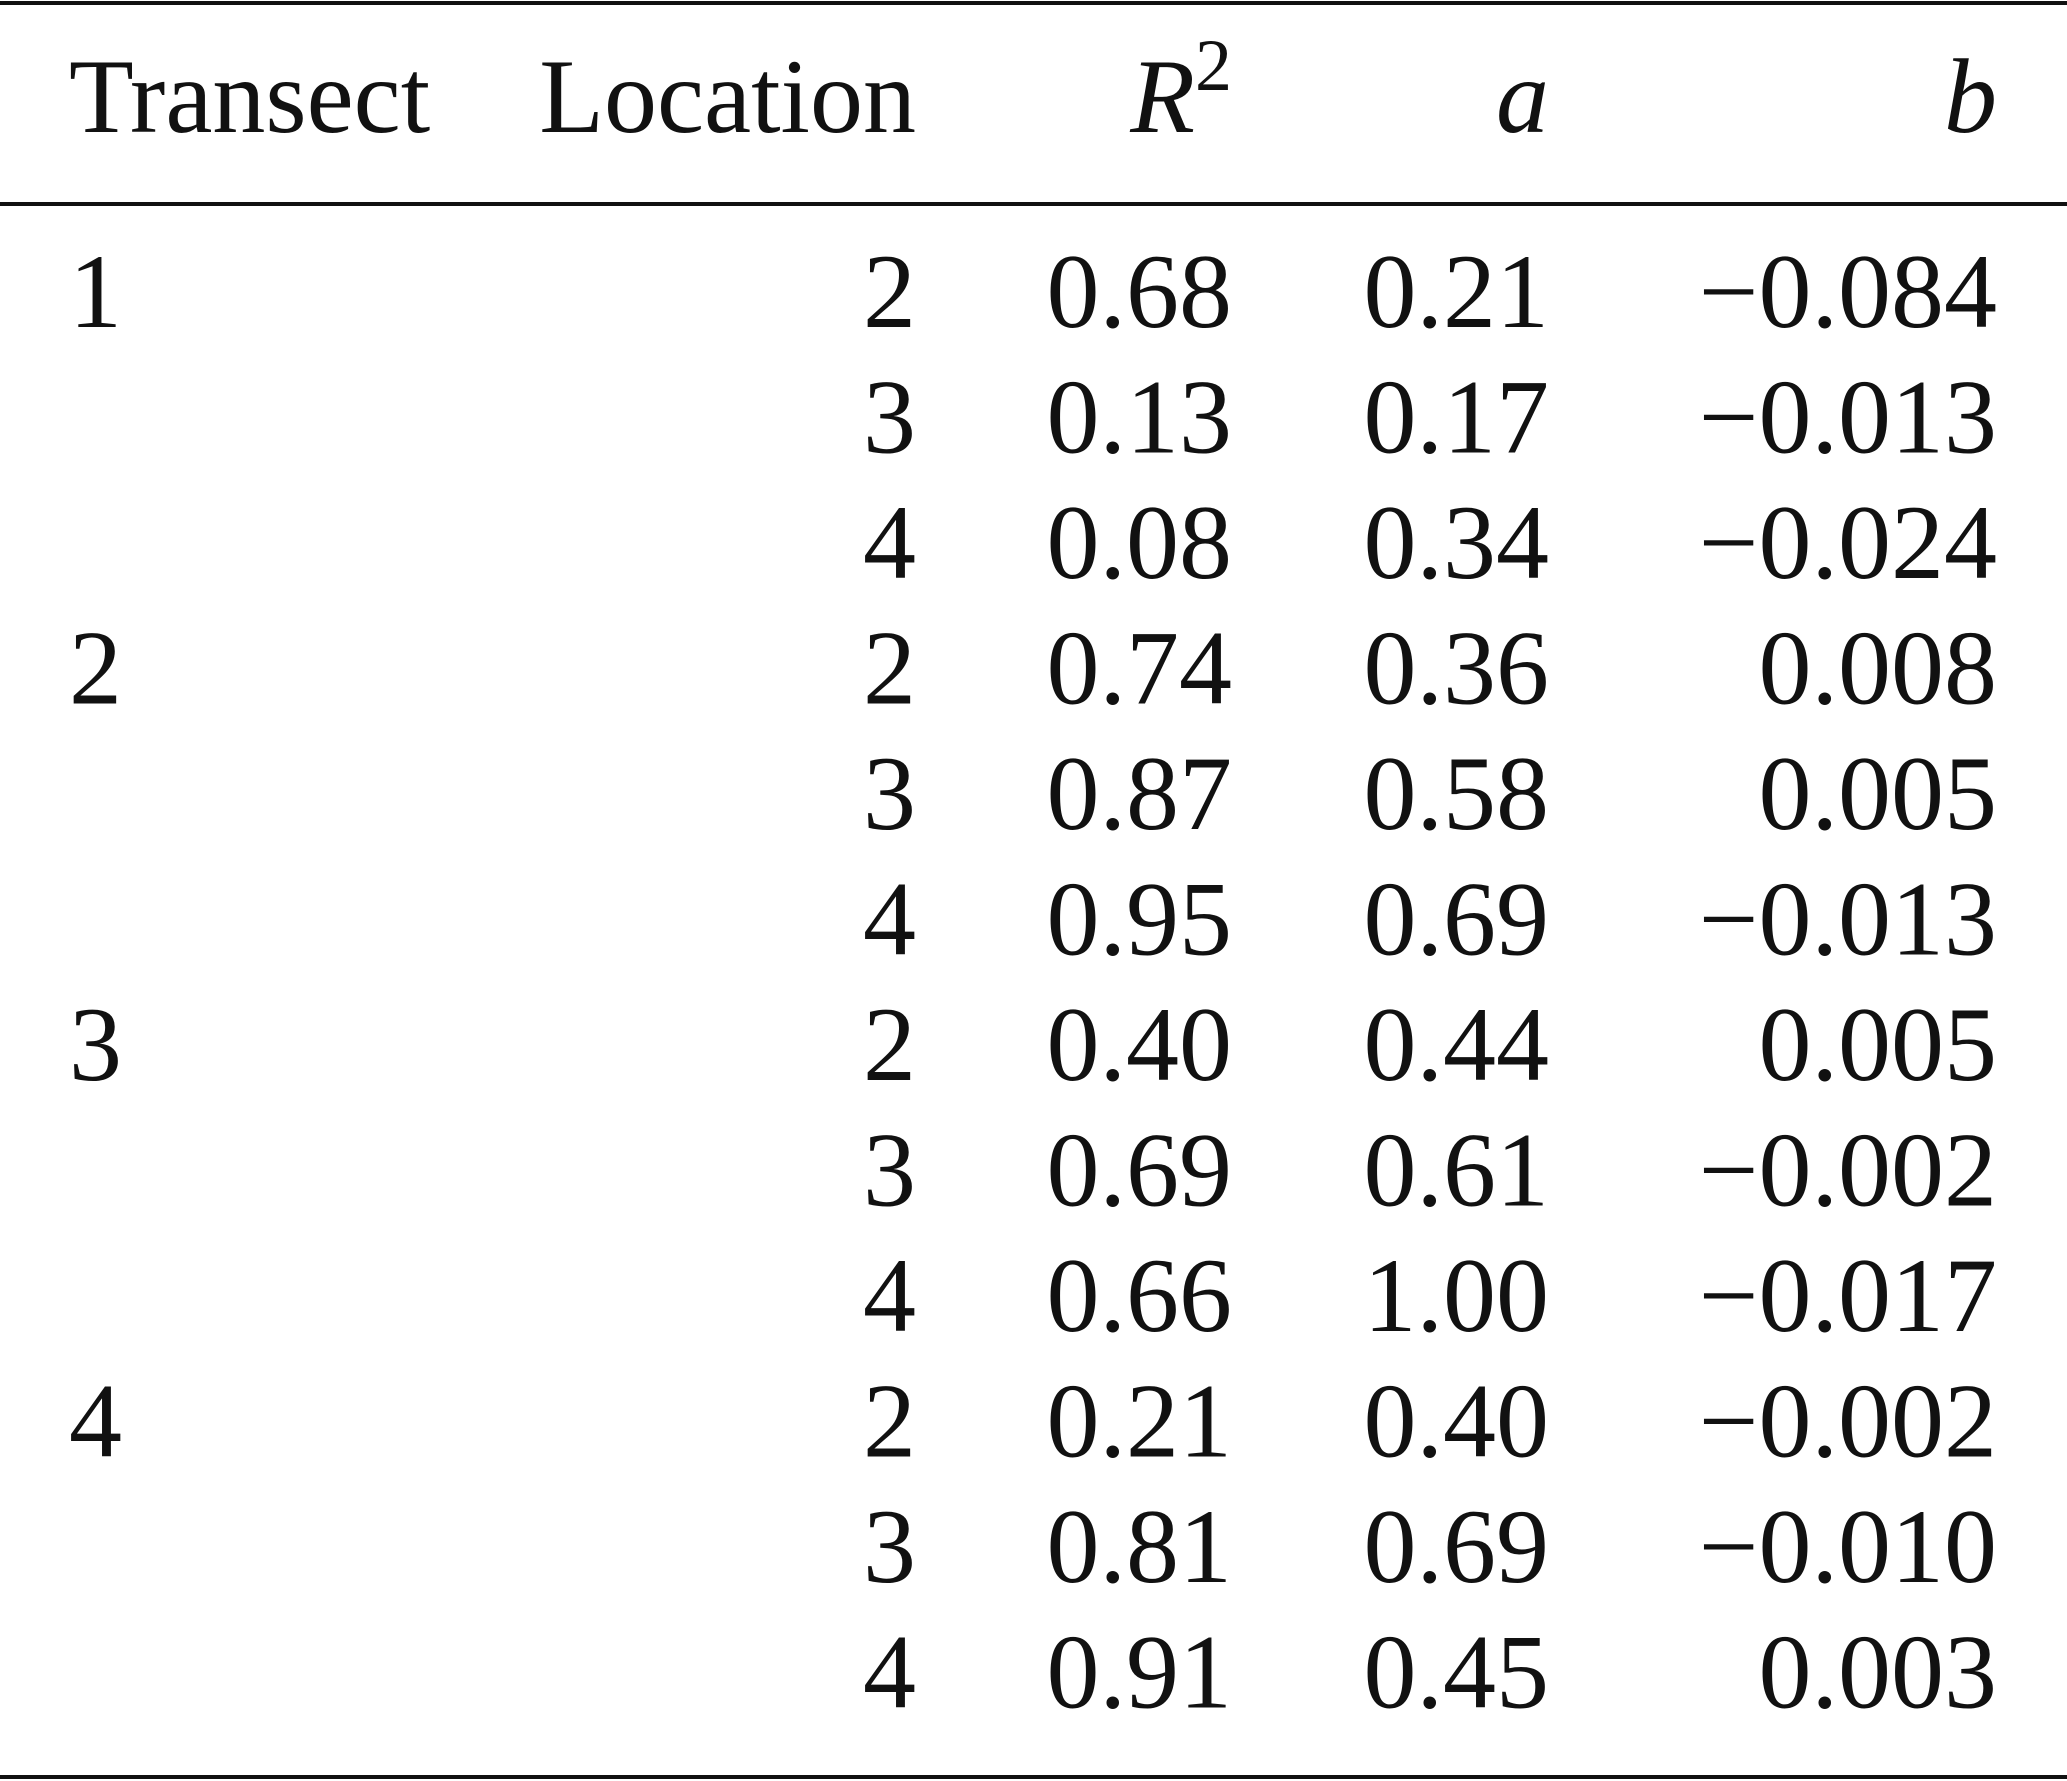  I want to click on table-cell: 0.68, so click(1140, 291).